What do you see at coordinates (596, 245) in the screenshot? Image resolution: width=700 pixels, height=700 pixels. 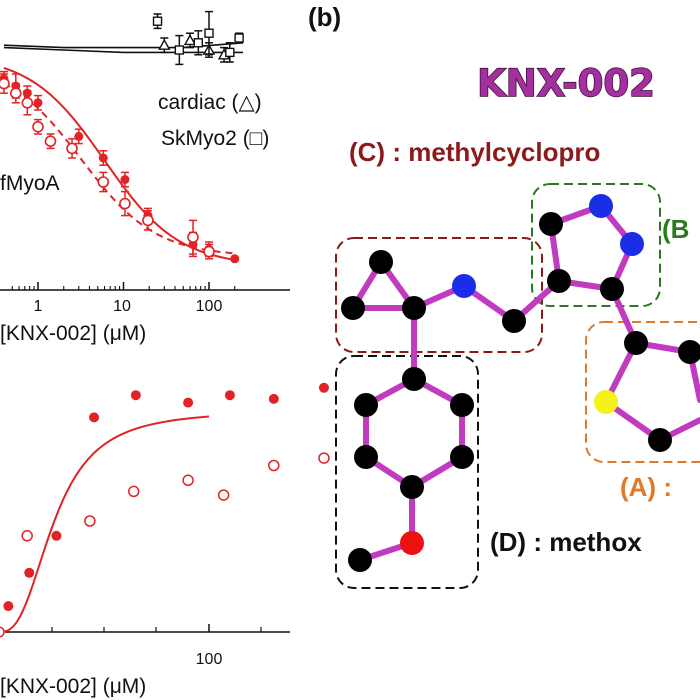 I see `group-box-b` at bounding box center [596, 245].